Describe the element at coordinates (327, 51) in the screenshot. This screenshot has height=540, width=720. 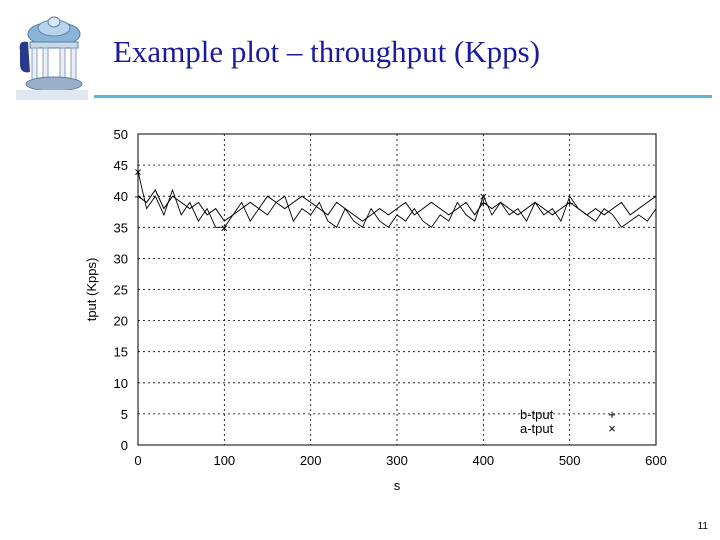
I see `slide-title: Example plot – throughput (Kpps)` at that location.